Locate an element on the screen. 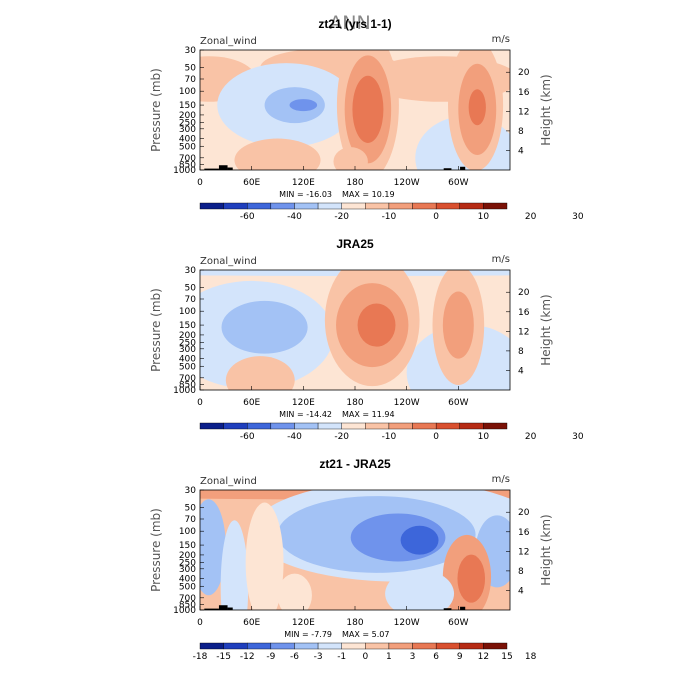  contour-field is located at coordinates (355, 330).